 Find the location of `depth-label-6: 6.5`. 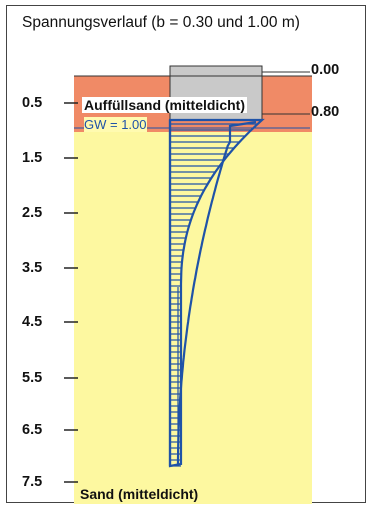

depth-label-6: 6.5 is located at coordinates (32, 430).